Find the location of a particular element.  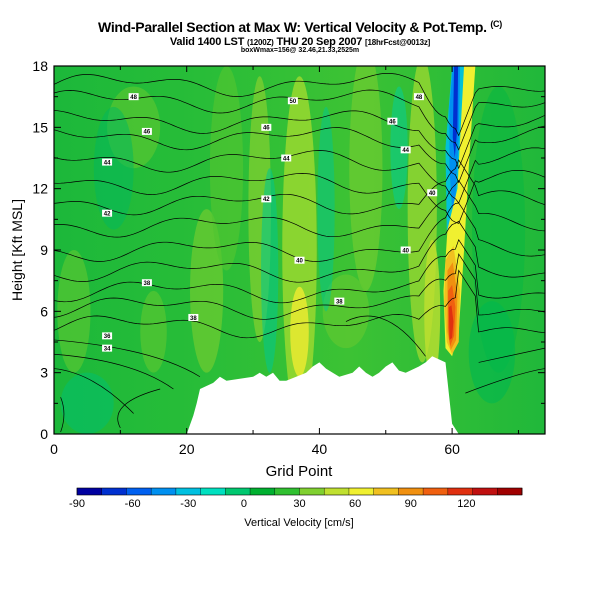

theta-contour-label: 50 is located at coordinates (292, 101).